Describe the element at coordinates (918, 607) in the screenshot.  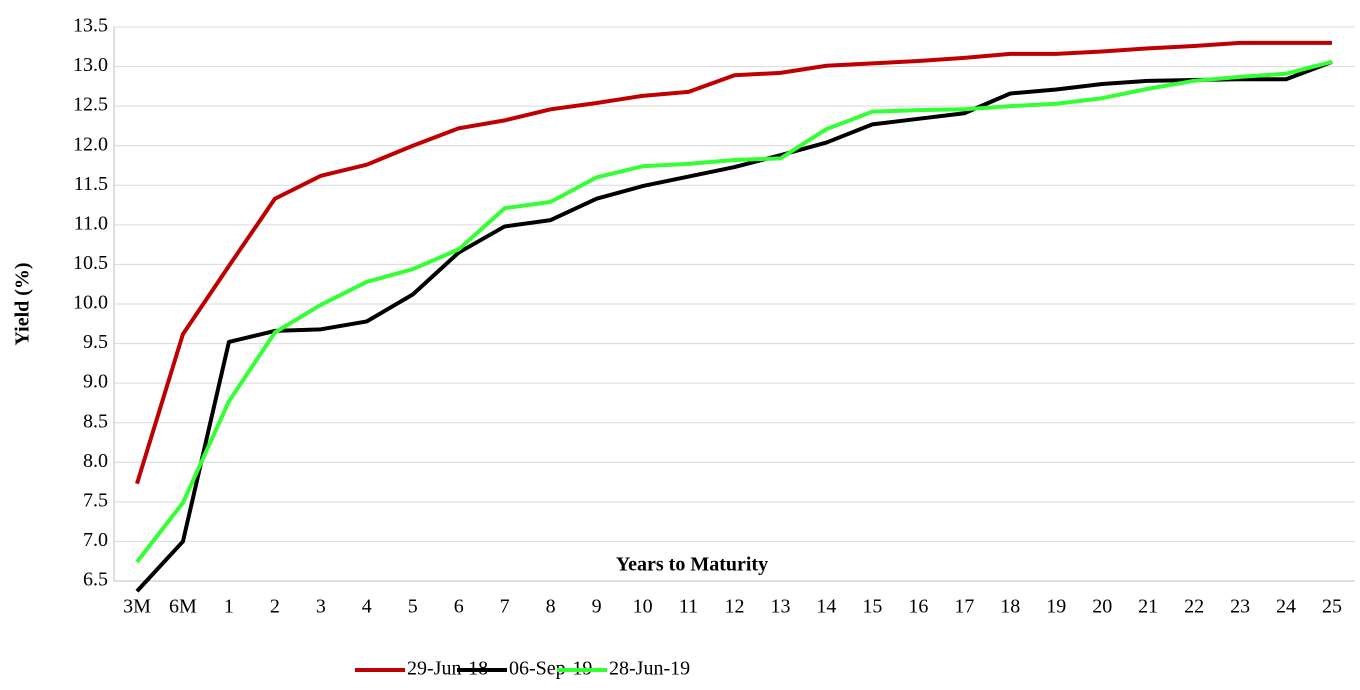
I see `x-tick-label: 16` at that location.